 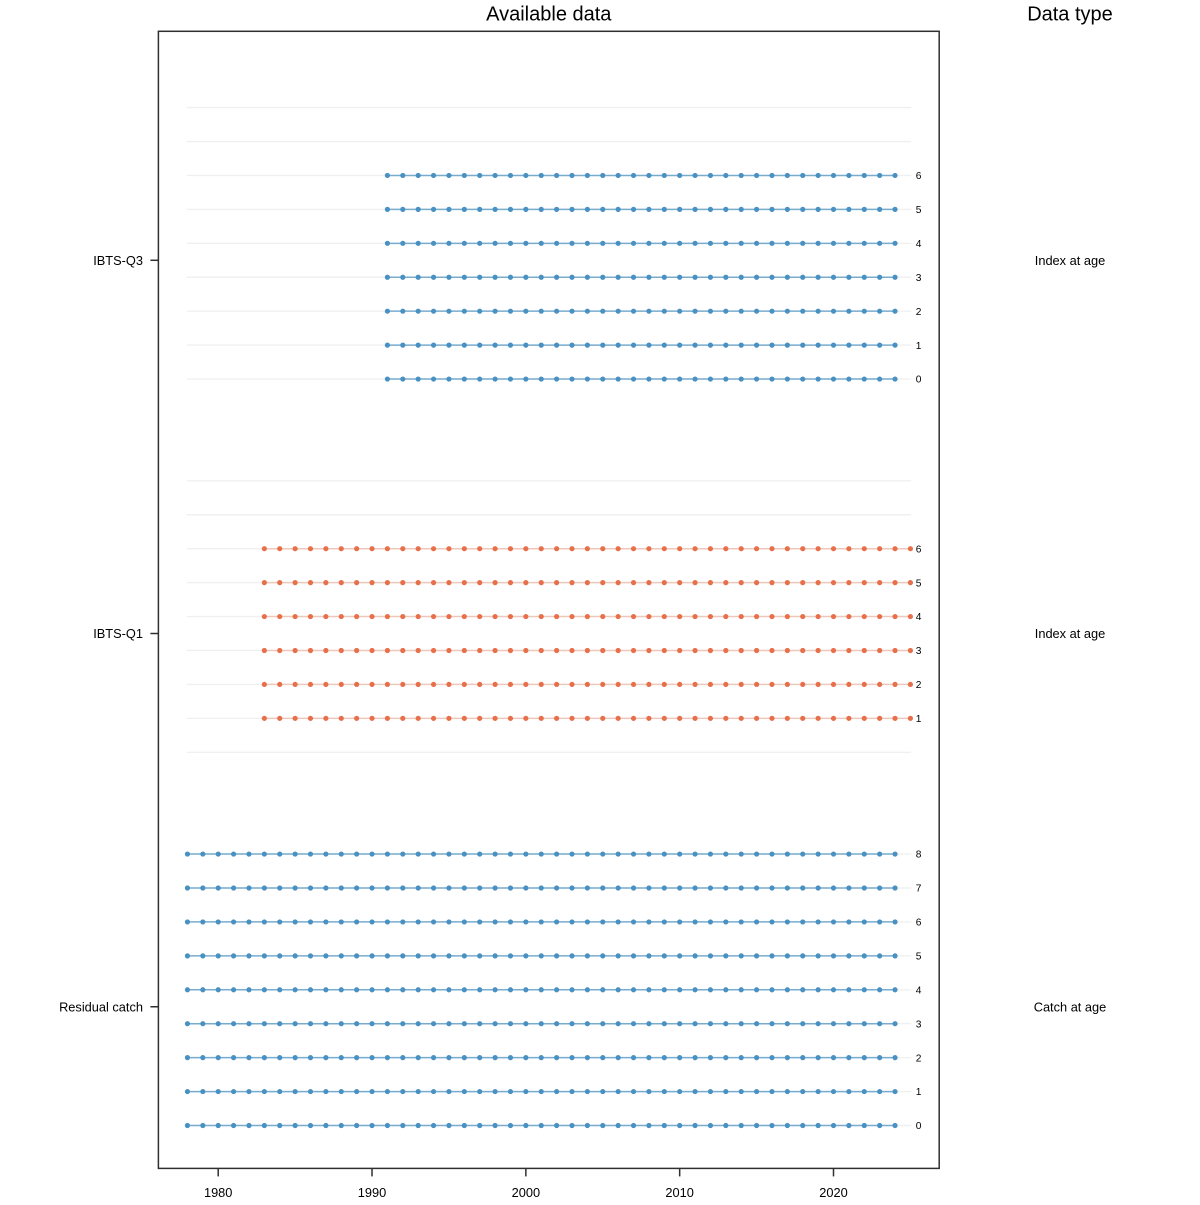 What do you see at coordinates (101, 1006) in the screenshot?
I see `svg-text: Residual catch` at bounding box center [101, 1006].